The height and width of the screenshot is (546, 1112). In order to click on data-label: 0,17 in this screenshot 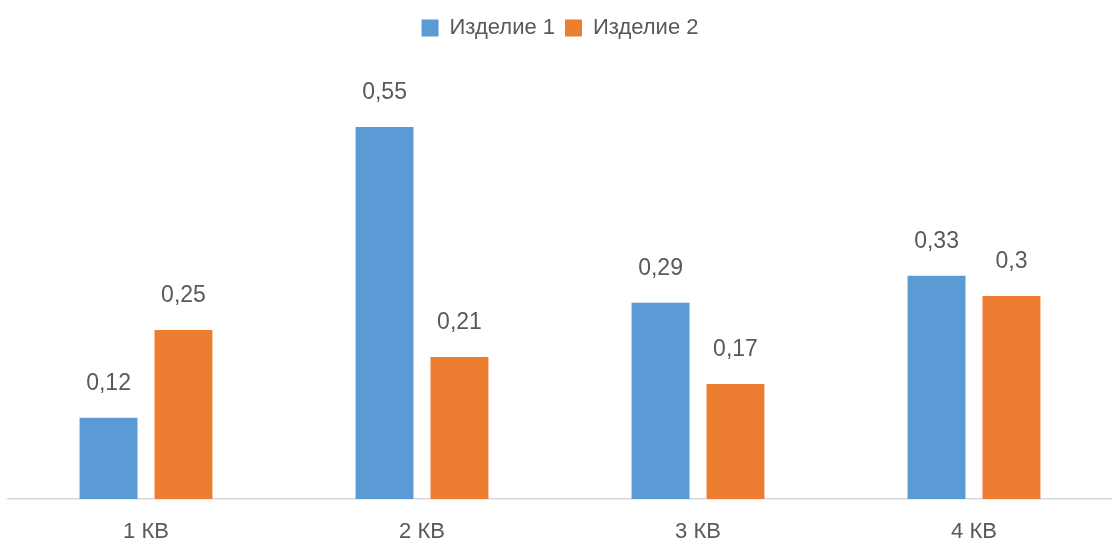, I will do `click(735, 348)`.